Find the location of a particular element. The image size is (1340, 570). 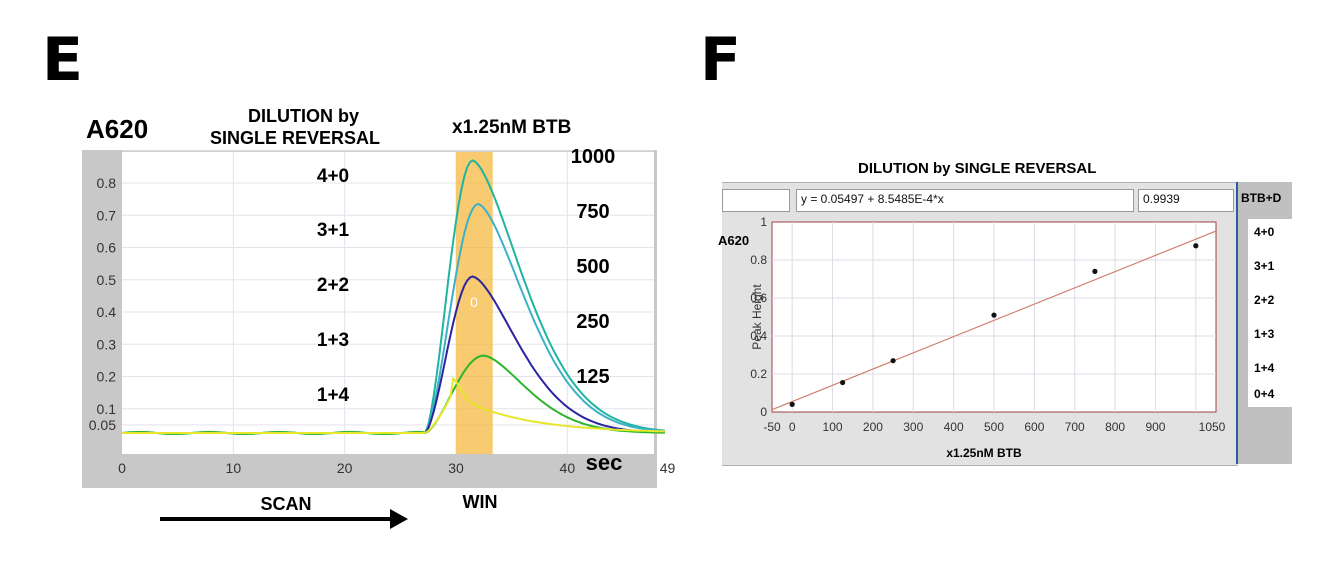

y-tick-label: 0.05 is located at coordinates (102, 425).